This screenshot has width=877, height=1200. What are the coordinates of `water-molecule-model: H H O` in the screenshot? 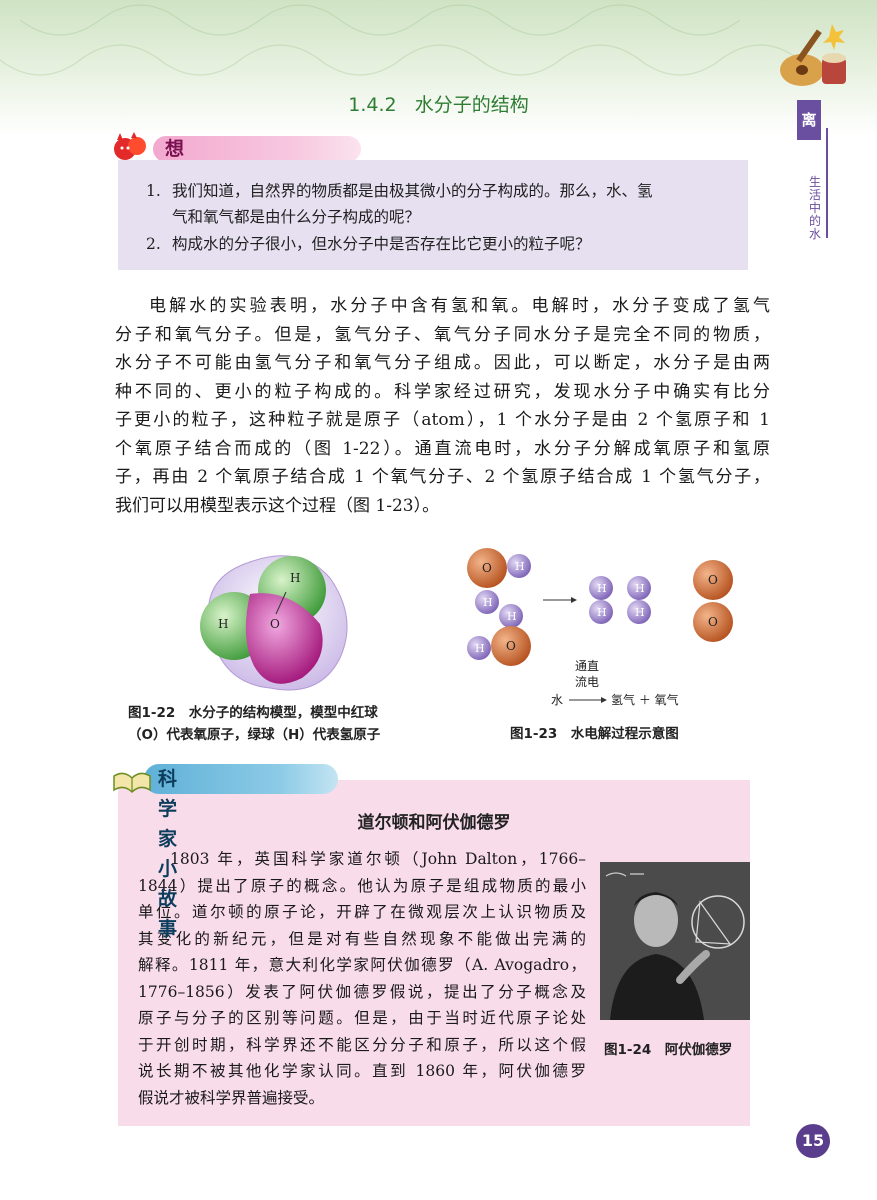 It's located at (274, 623).